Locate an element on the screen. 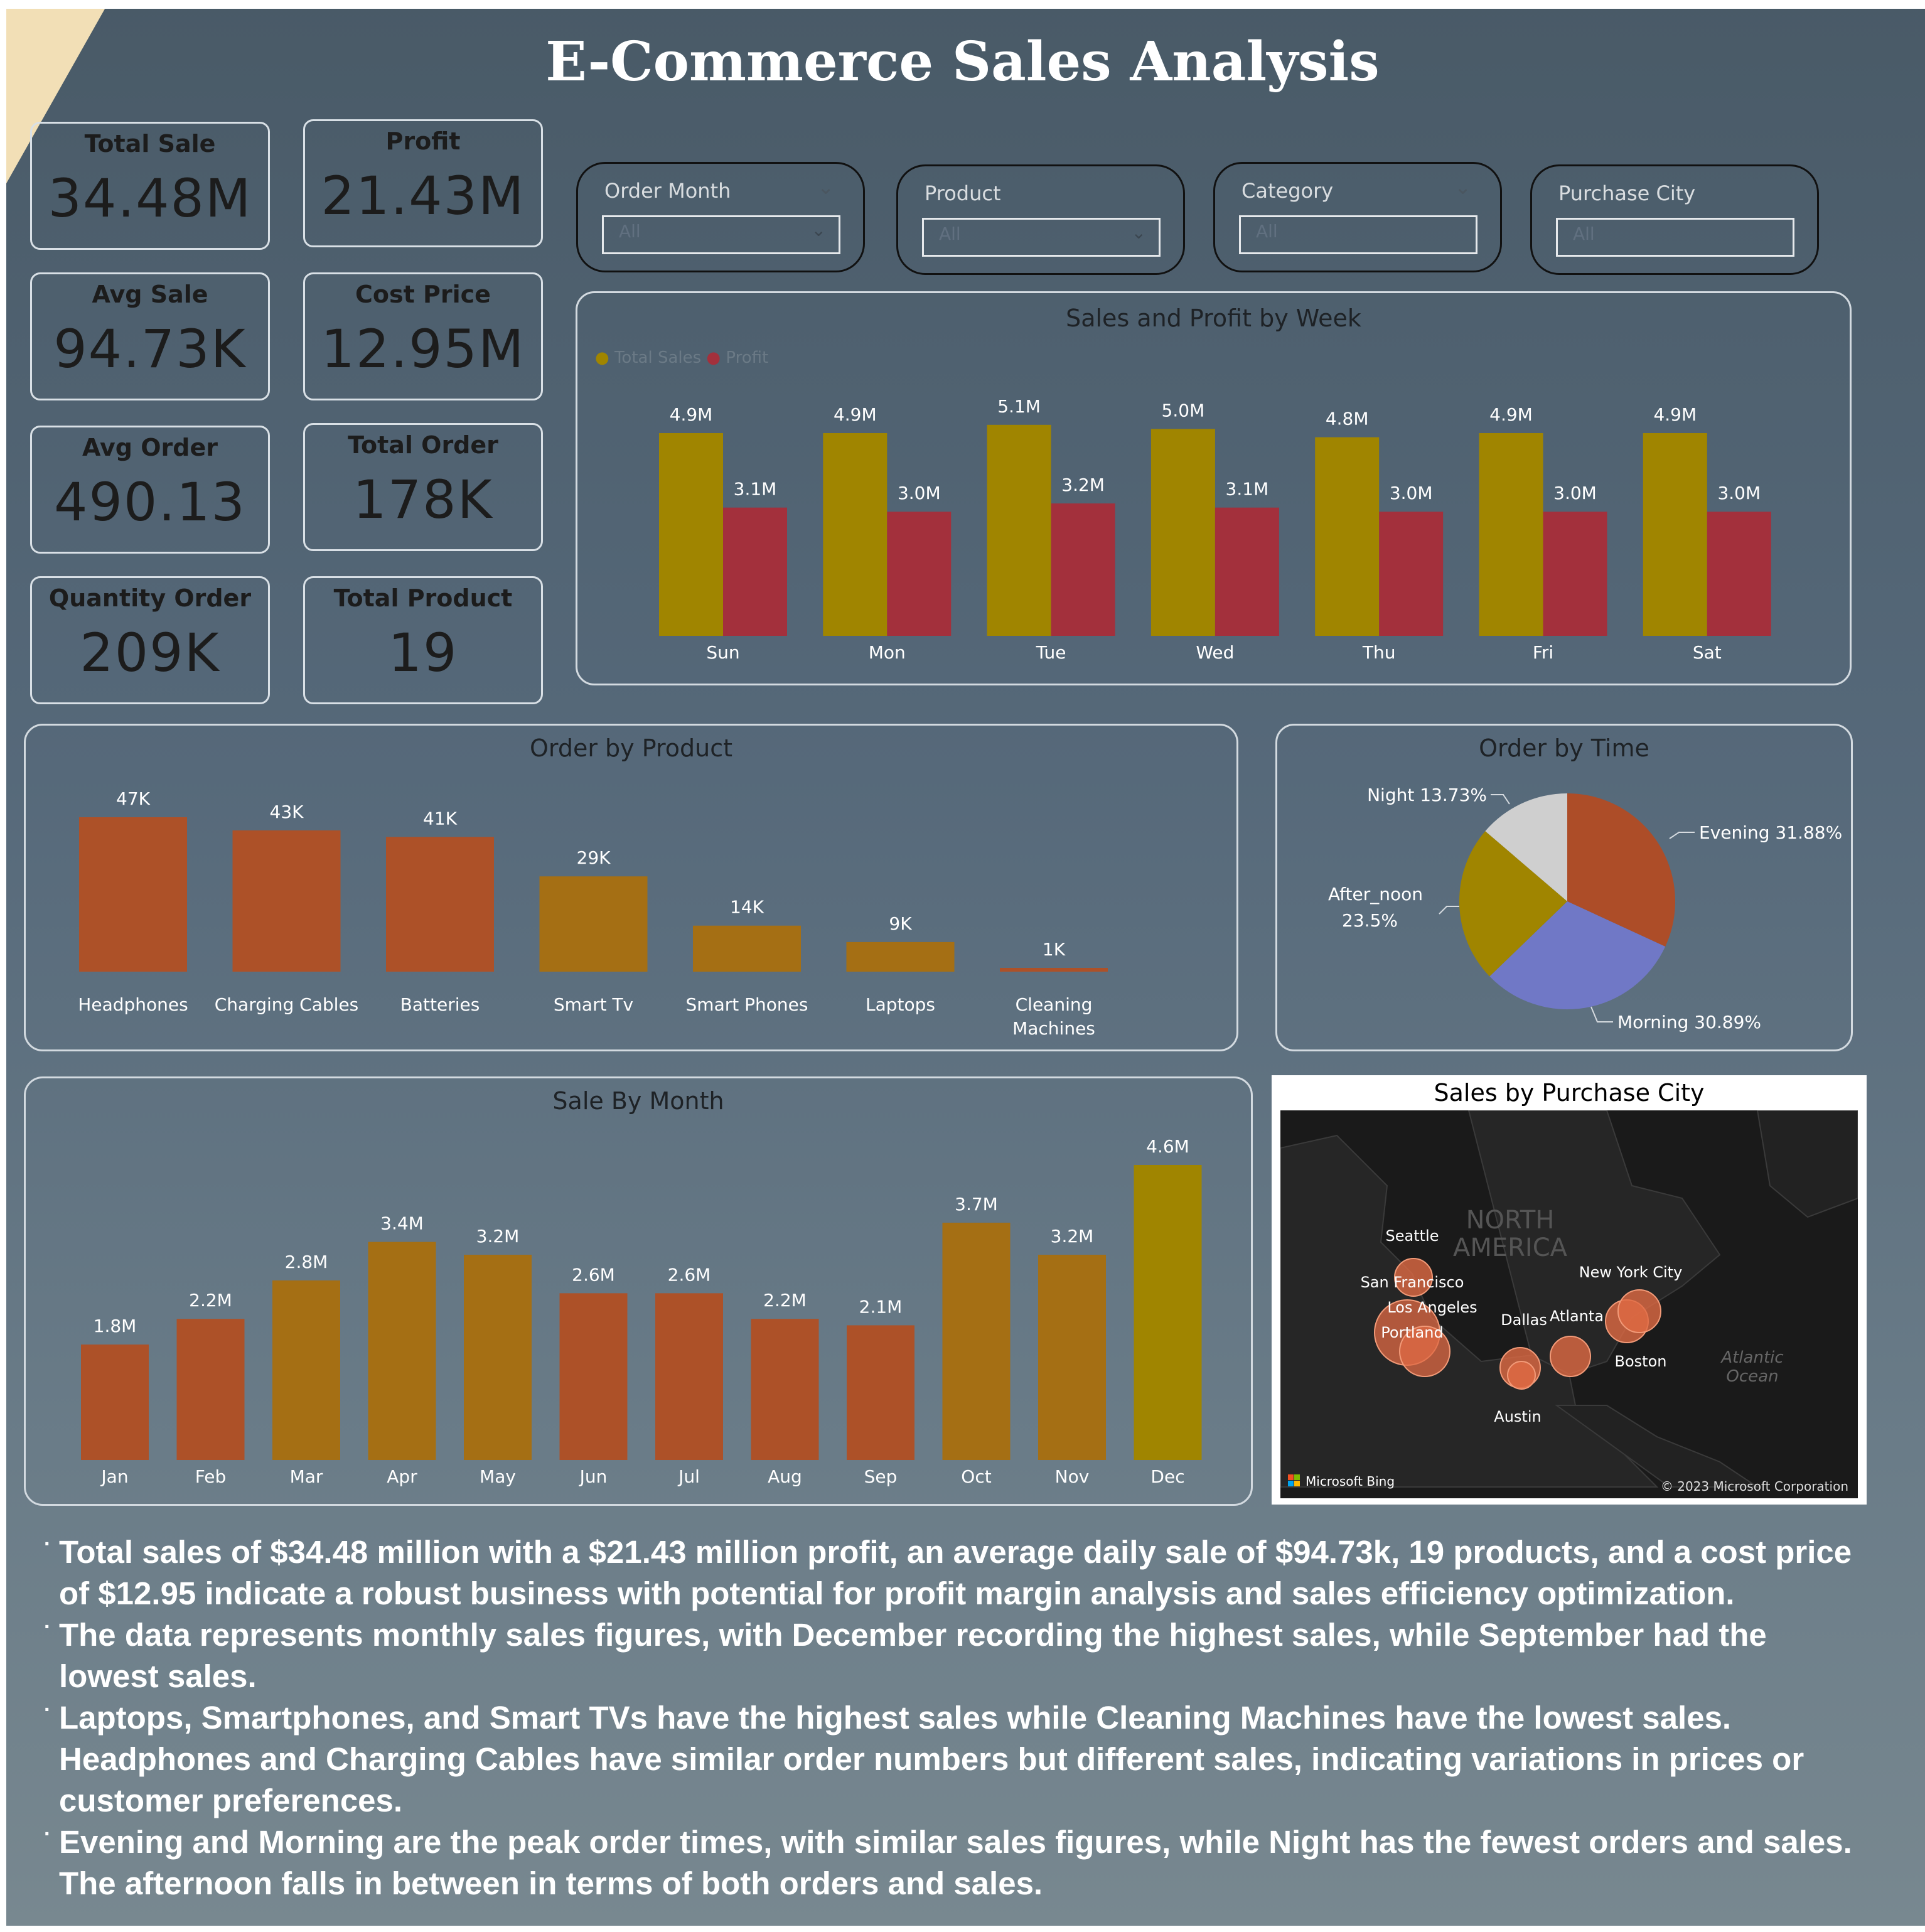  map-copyright: © 2023 Microsoft Corporation is located at coordinates (1754, 1486).